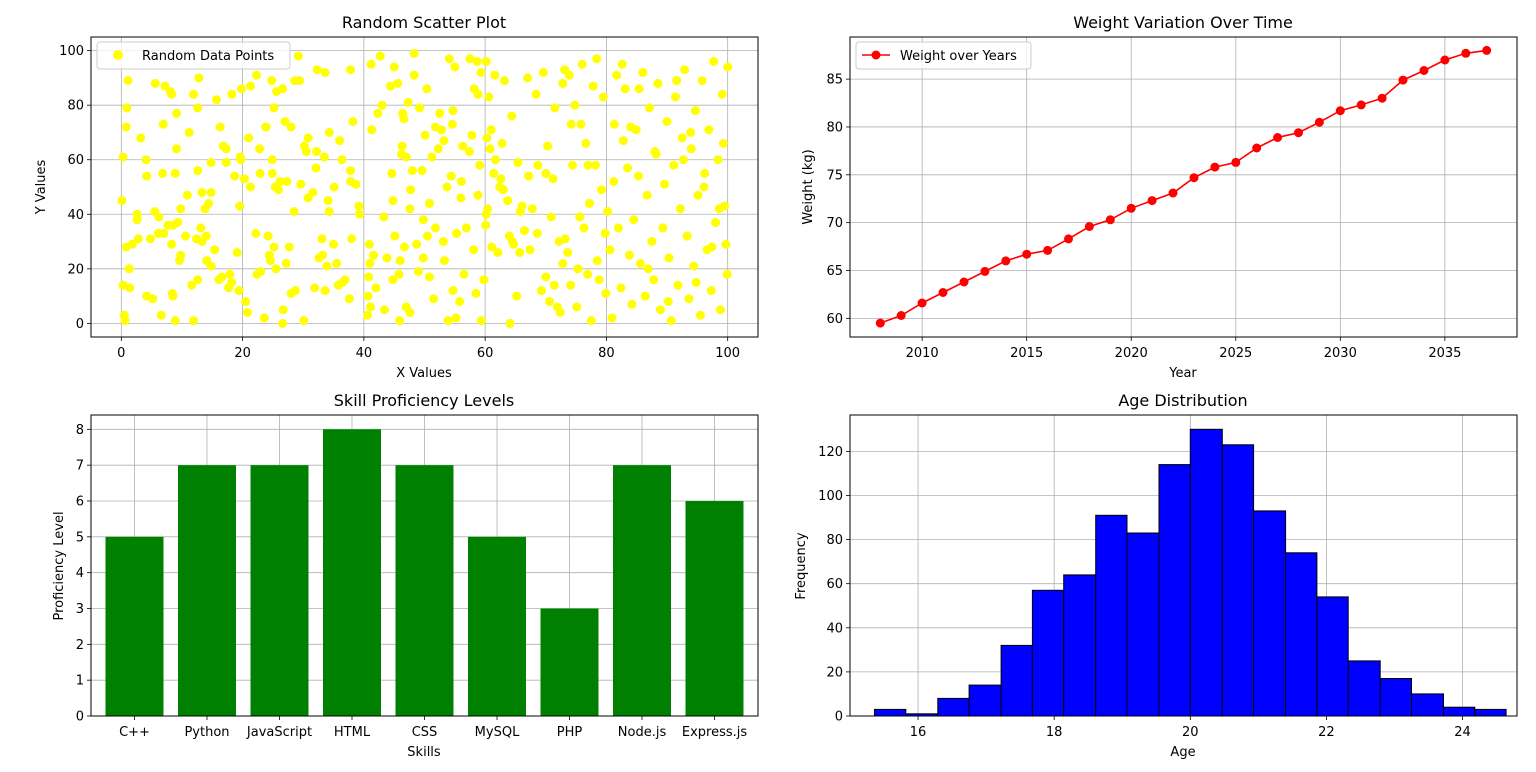 Image resolution: width=1536 pixels, height=772 pixels. What do you see at coordinates (193, 55) in the screenshot?
I see `scatter-legend: Random Data Points` at bounding box center [193, 55].